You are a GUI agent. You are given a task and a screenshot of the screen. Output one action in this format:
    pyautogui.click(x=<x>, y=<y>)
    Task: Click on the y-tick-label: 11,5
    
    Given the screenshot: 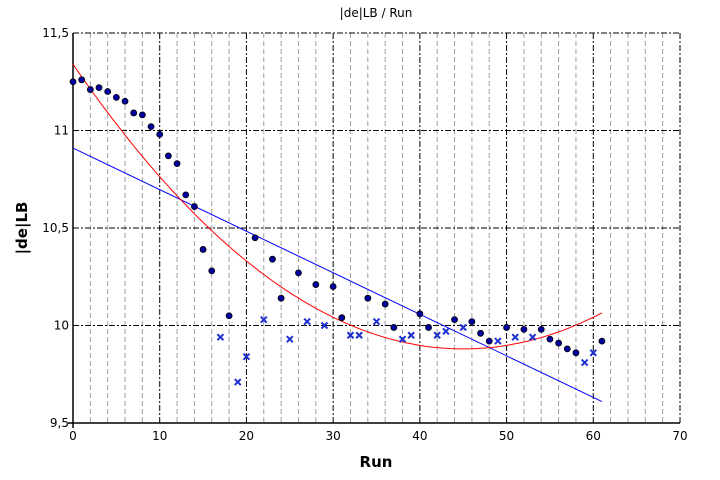 What is the action you would take?
    pyautogui.click(x=55, y=33)
    